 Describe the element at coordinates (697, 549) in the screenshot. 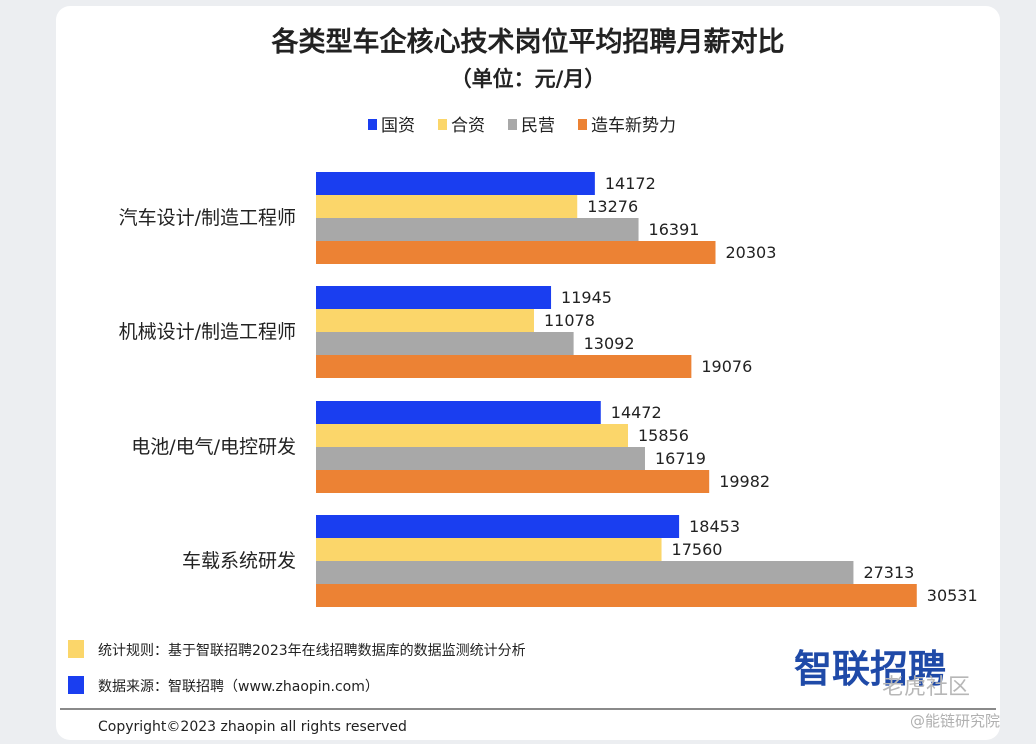

I see `bar-value-3-1: 17560` at that location.